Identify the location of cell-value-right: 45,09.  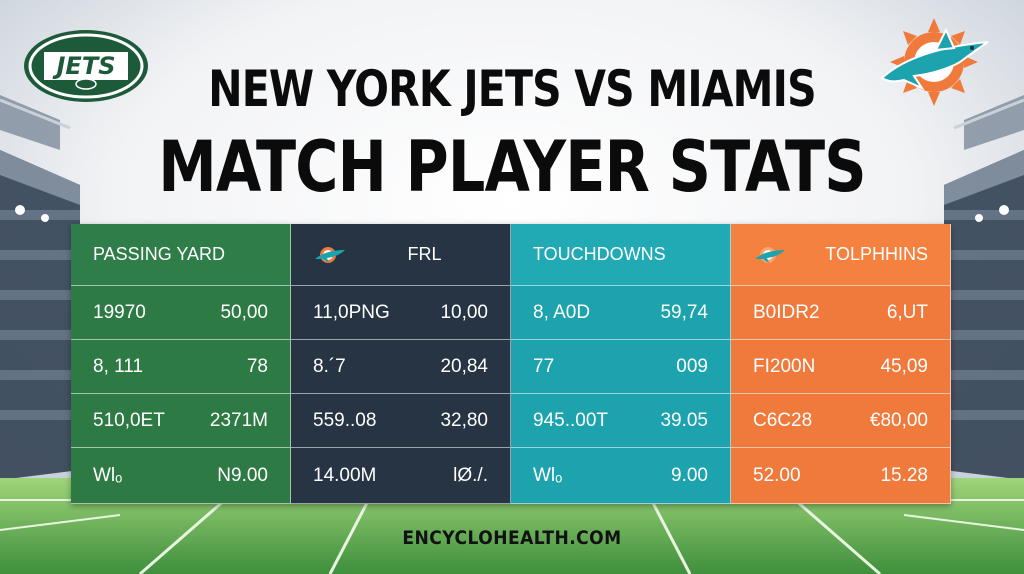
(904, 366).